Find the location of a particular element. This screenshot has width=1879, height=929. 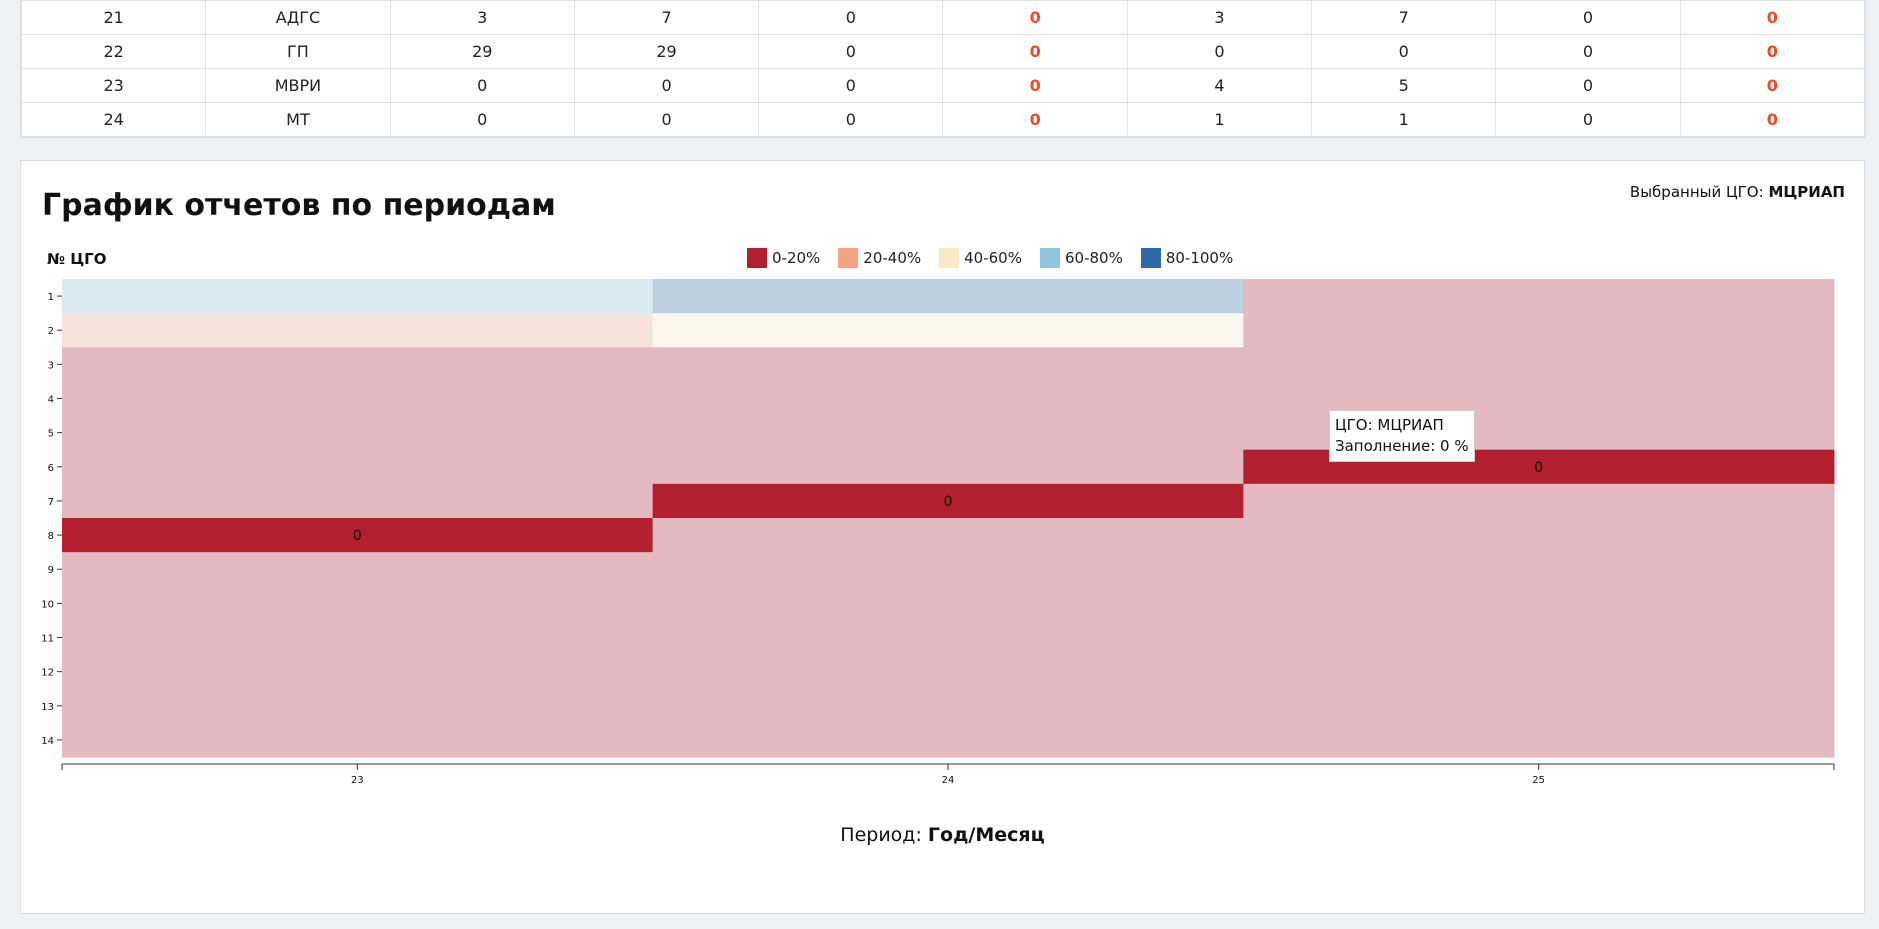

legend-label: 20-40% is located at coordinates (892, 258).